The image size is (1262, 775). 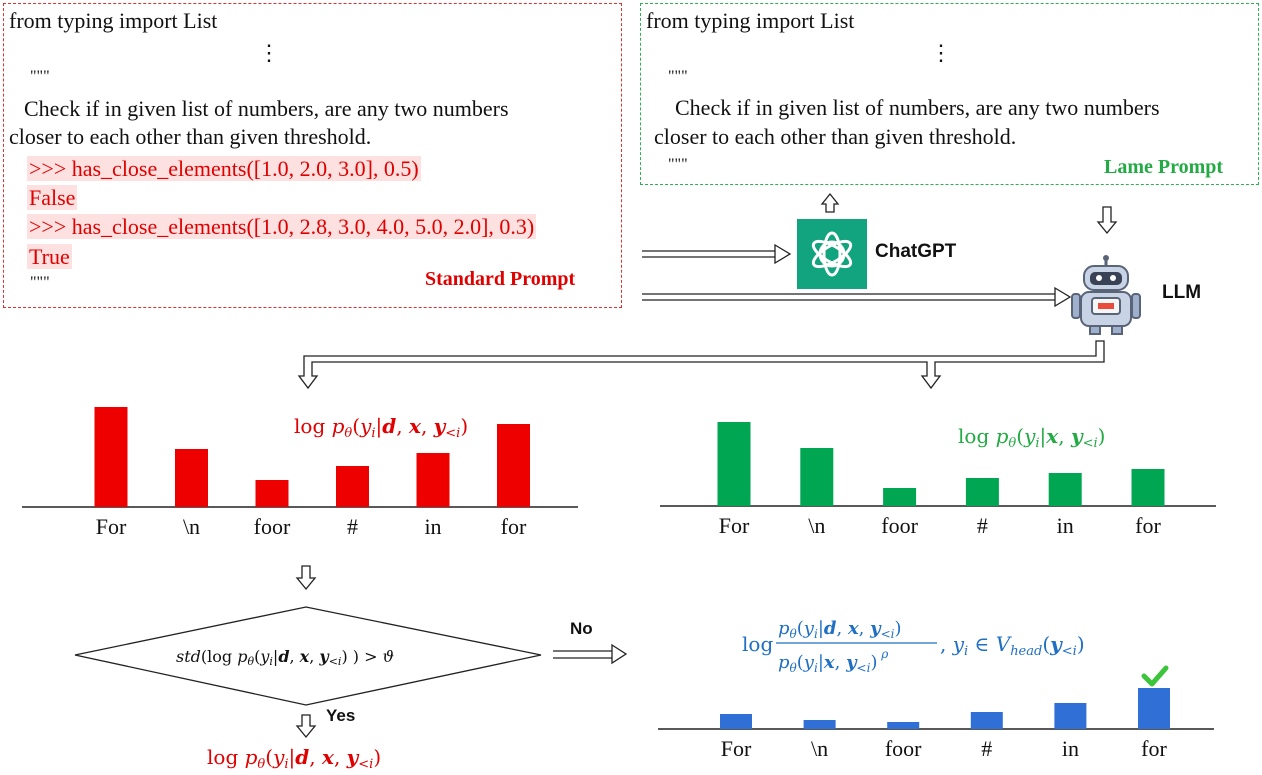 What do you see at coordinates (40, 76) in the screenshot?
I see `std-docquote-open: """` at bounding box center [40, 76].